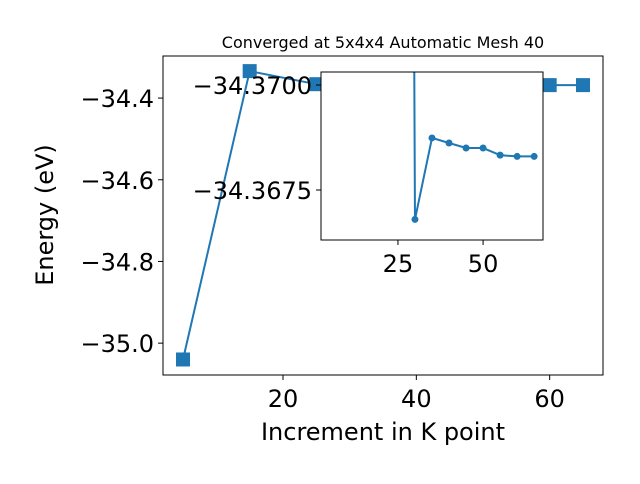 The width and height of the screenshot is (640, 484). What do you see at coordinates (416, 399) in the screenshot?
I see `x-tick-label: 40` at bounding box center [416, 399].